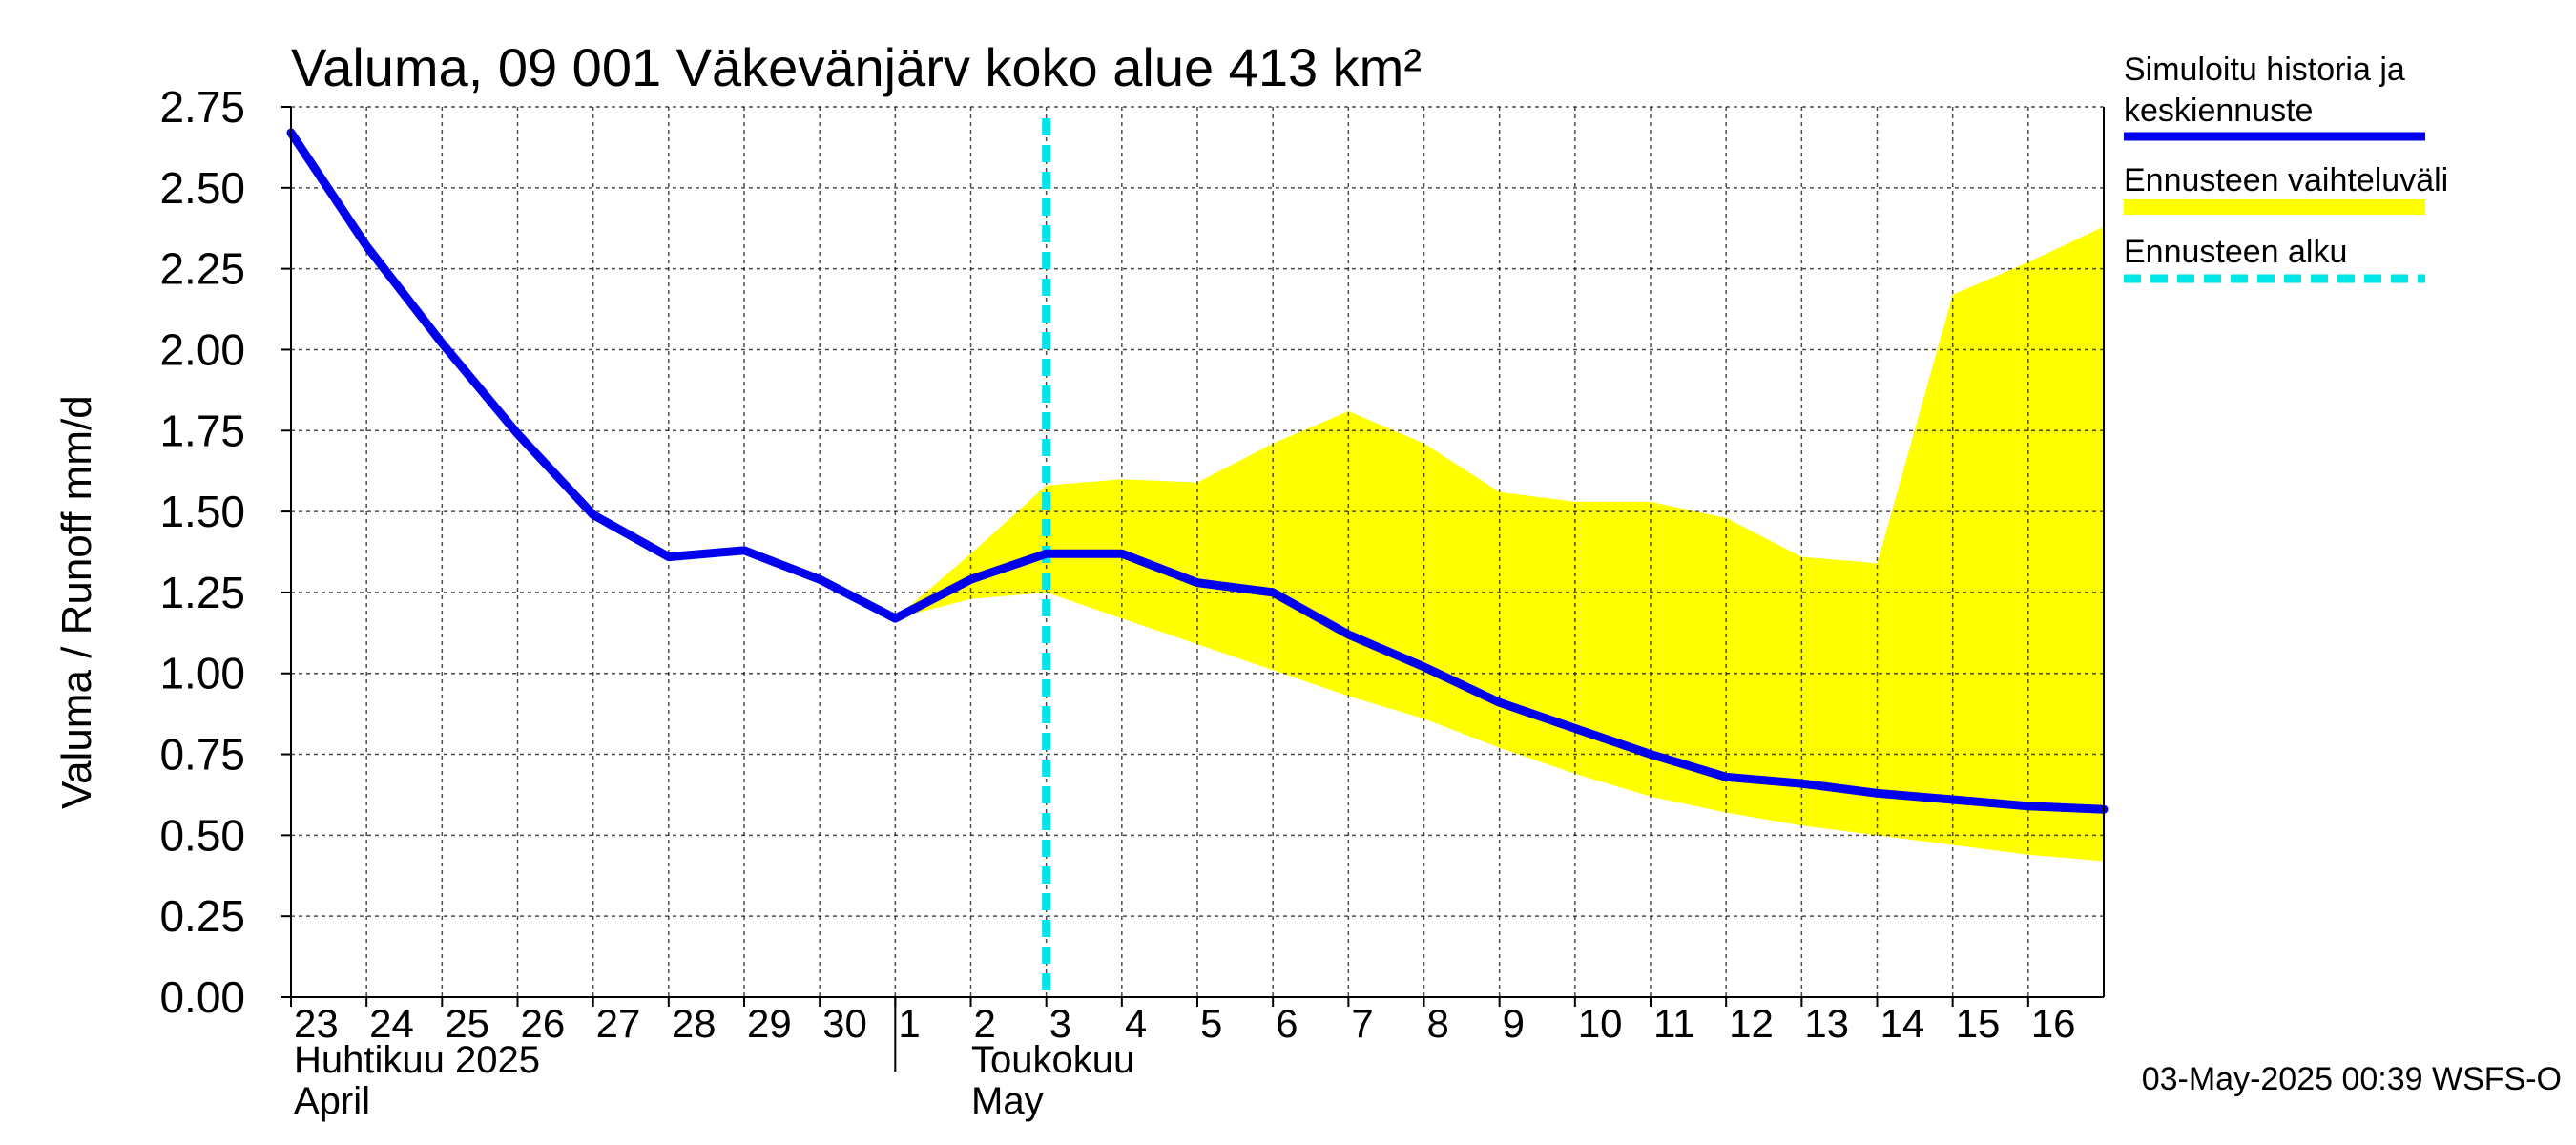 This screenshot has height=1145, width=2576. Describe the element at coordinates (202, 755) in the screenshot. I see `y-tick-label: 0.75` at that location.